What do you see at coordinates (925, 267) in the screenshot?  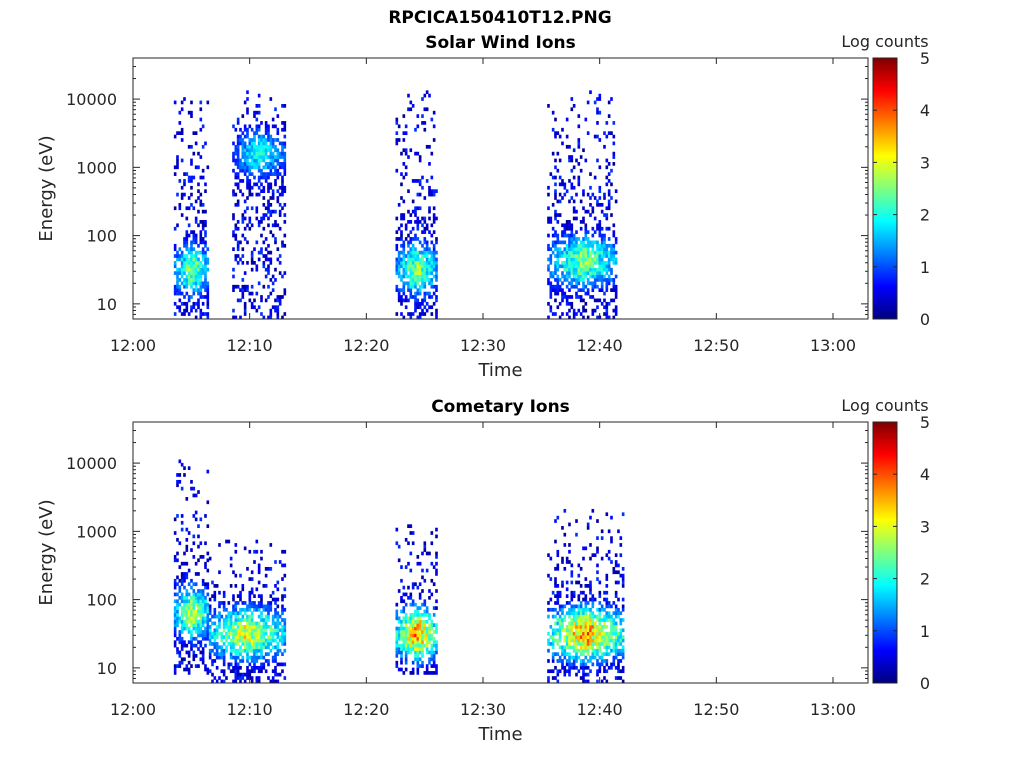 I see `colorbar-tick-label: 1` at bounding box center [925, 267].